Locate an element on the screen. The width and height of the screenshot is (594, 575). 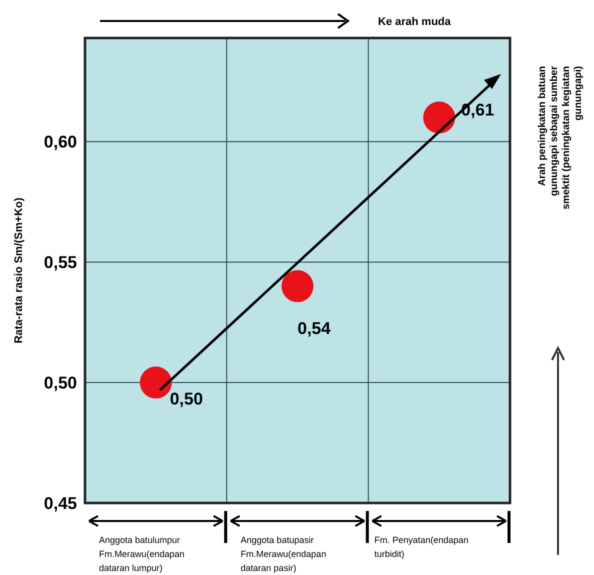
text: Ke arah muda is located at coordinates (415, 22).